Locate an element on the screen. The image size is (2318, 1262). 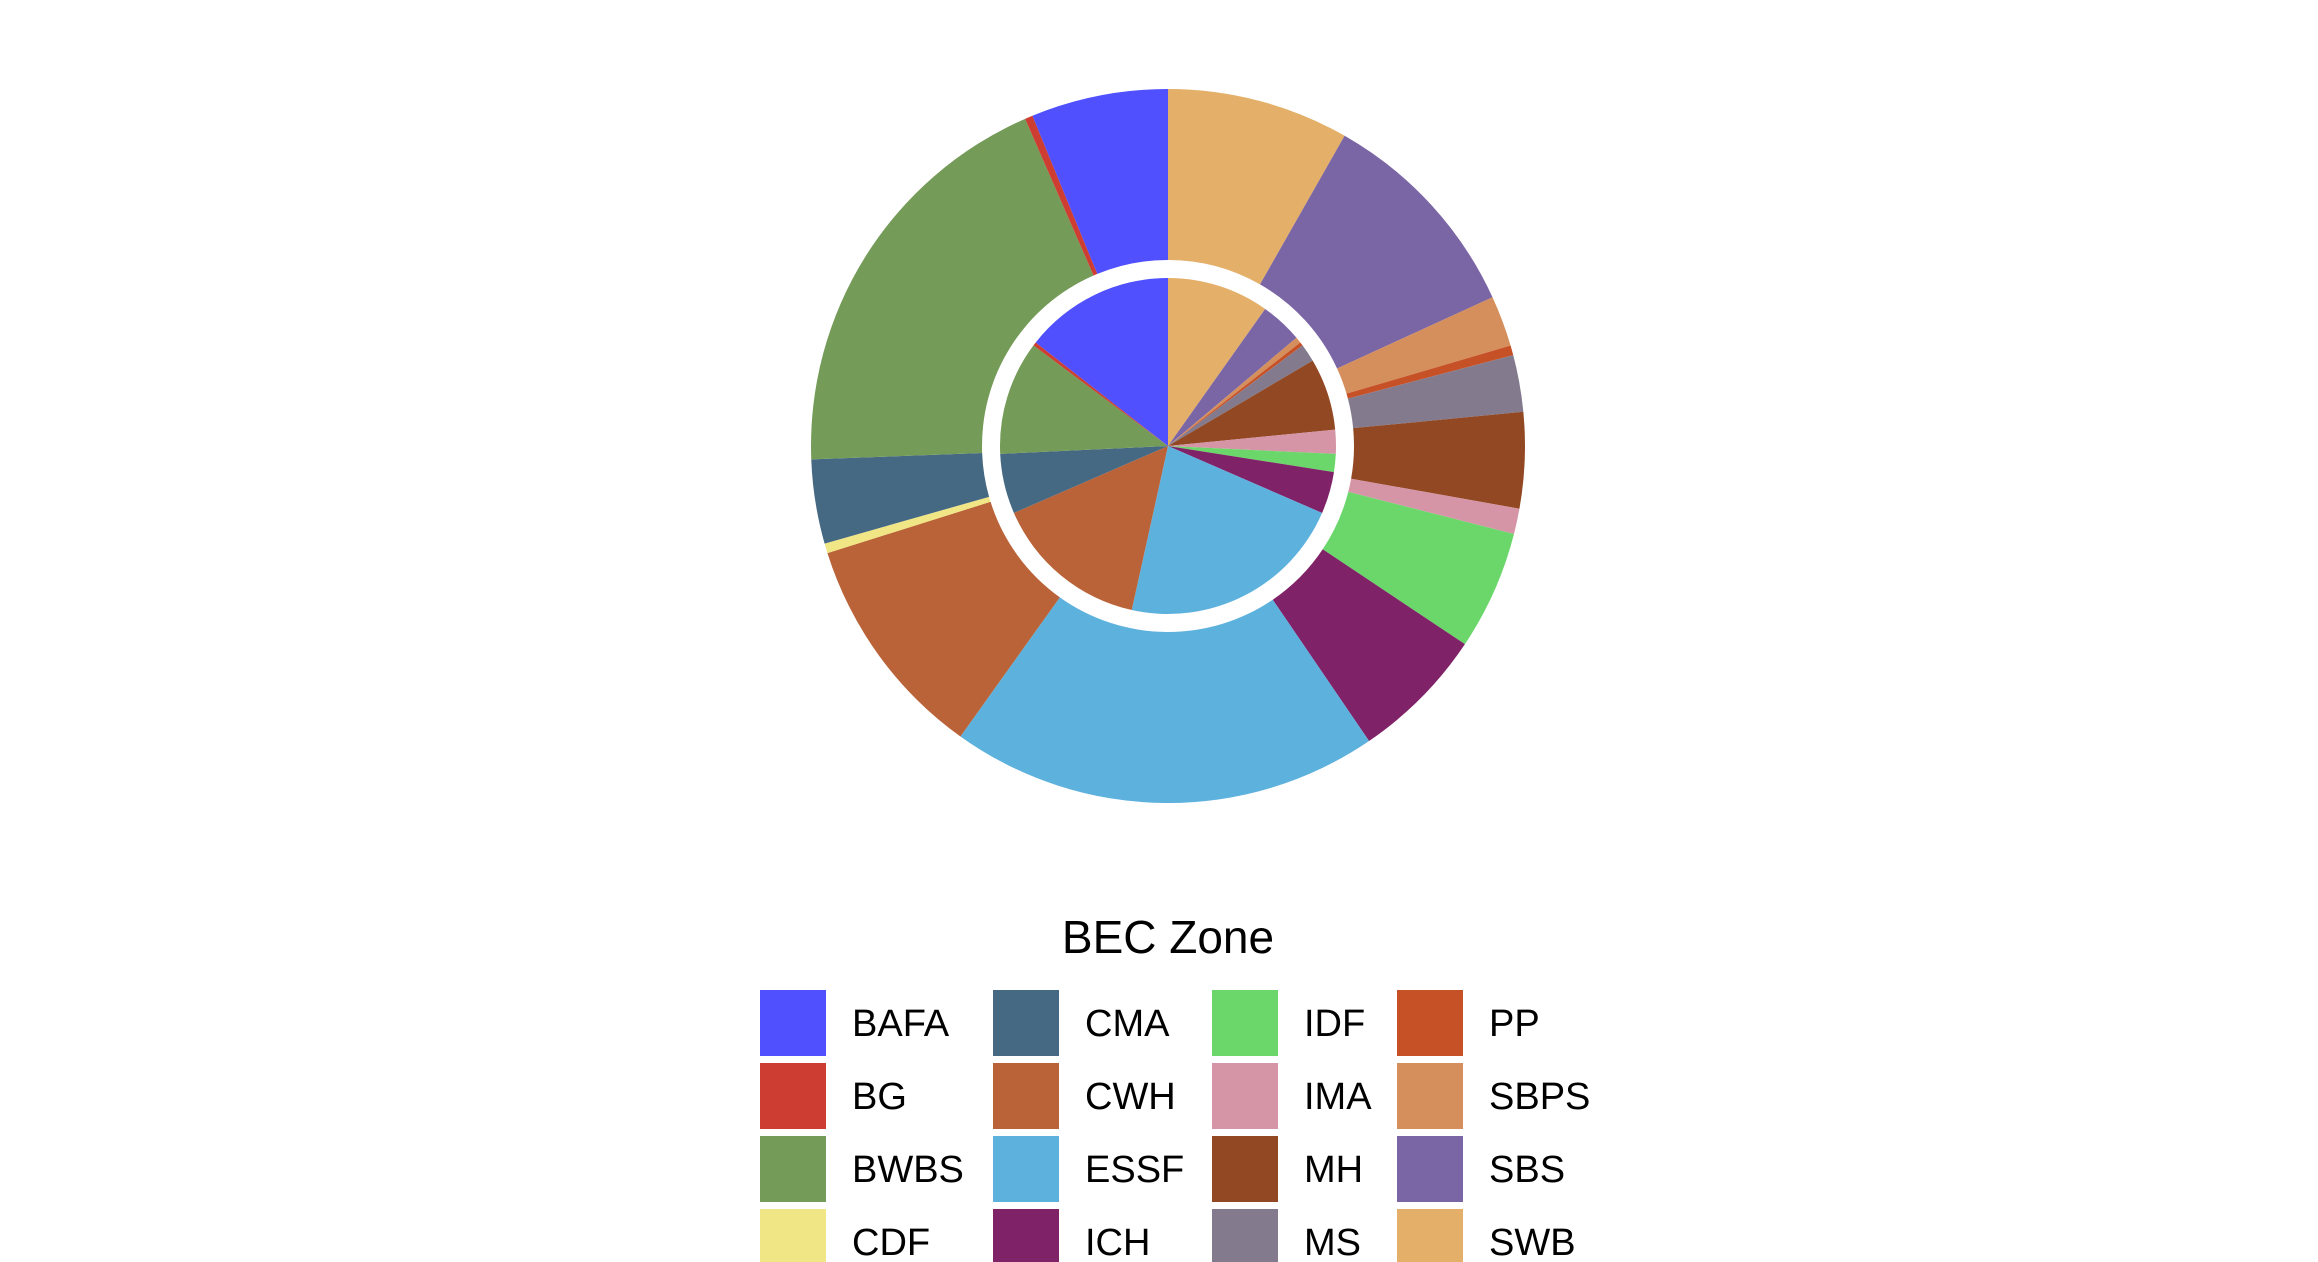
legend-swatch-cma is located at coordinates (1026, 1023).